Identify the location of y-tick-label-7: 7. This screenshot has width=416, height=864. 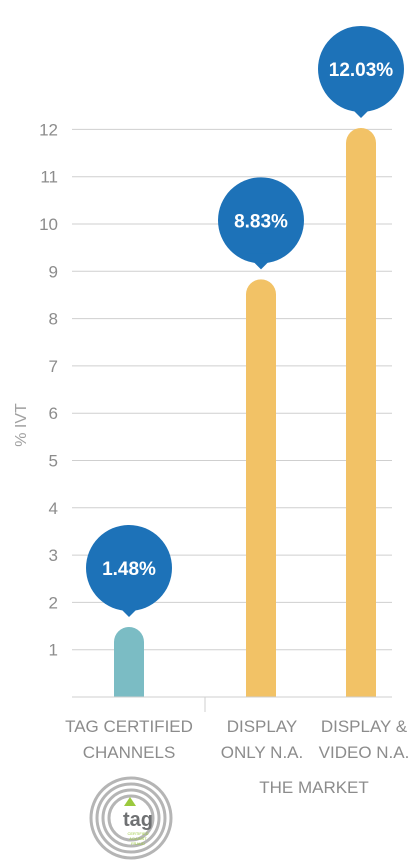
(53, 366).